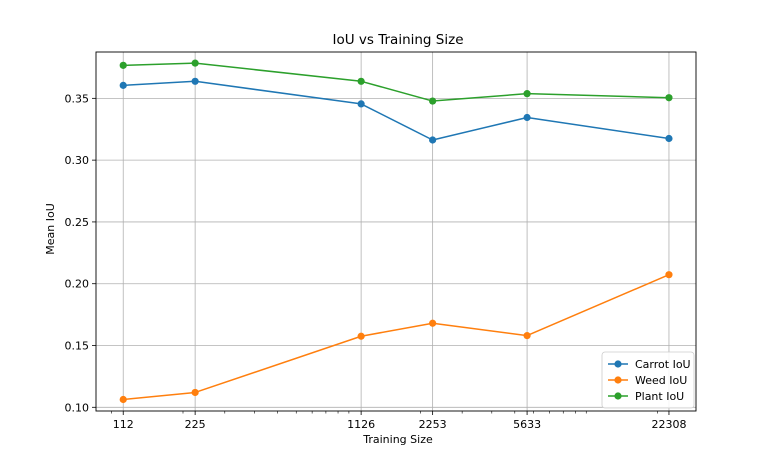 Image resolution: width=772 pixels, height=461 pixels. I want to click on legend-swatch-marker-carrot-iou, so click(618, 364).